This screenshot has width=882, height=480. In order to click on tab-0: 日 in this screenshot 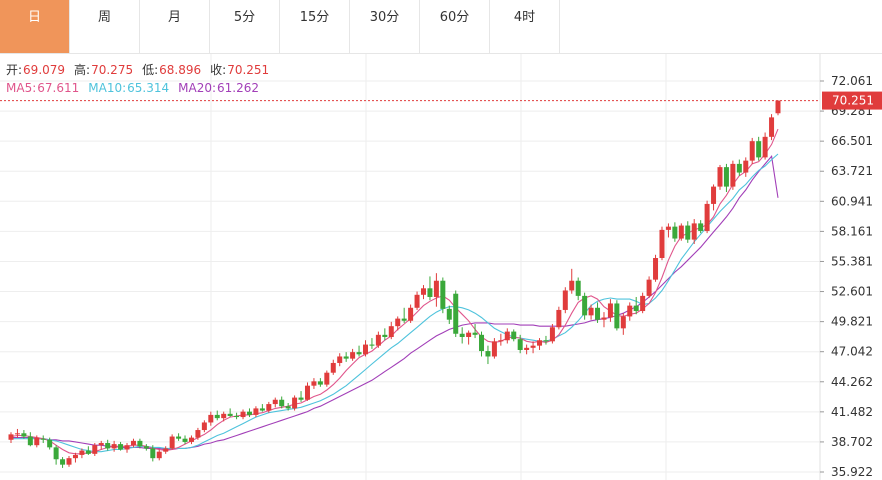, I will do `click(35, 26)`.